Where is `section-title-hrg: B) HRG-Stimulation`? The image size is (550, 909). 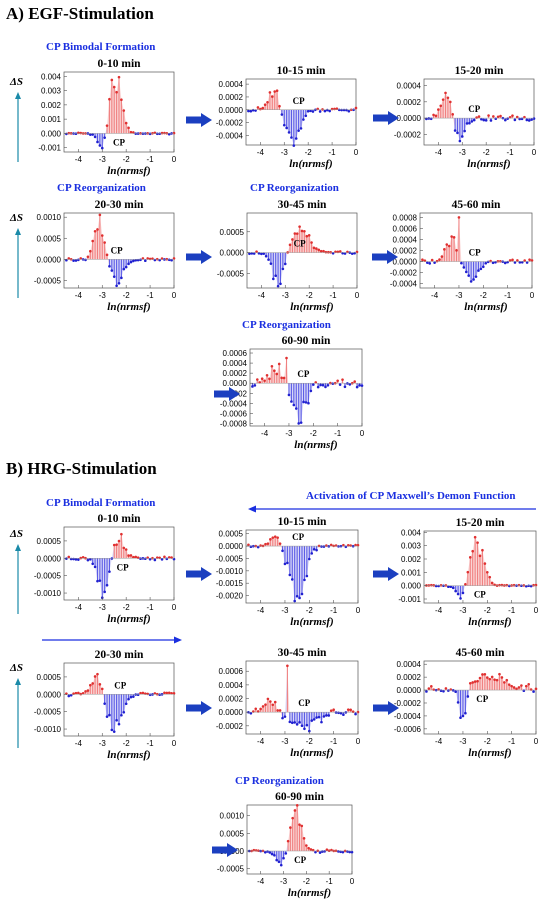
section-title-hrg: B) HRG-Stimulation is located at coordinates (81, 468).